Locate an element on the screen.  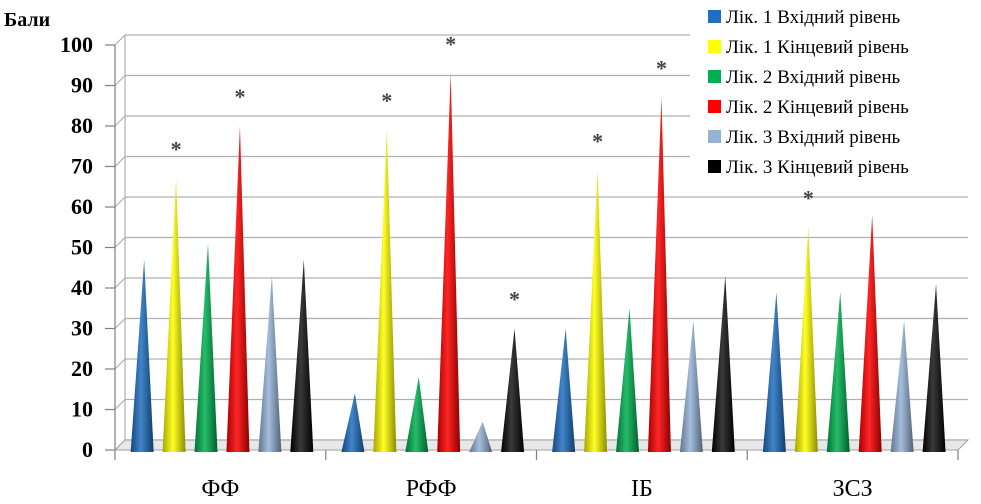
y-tick-label: 100 is located at coordinates (76, 44).